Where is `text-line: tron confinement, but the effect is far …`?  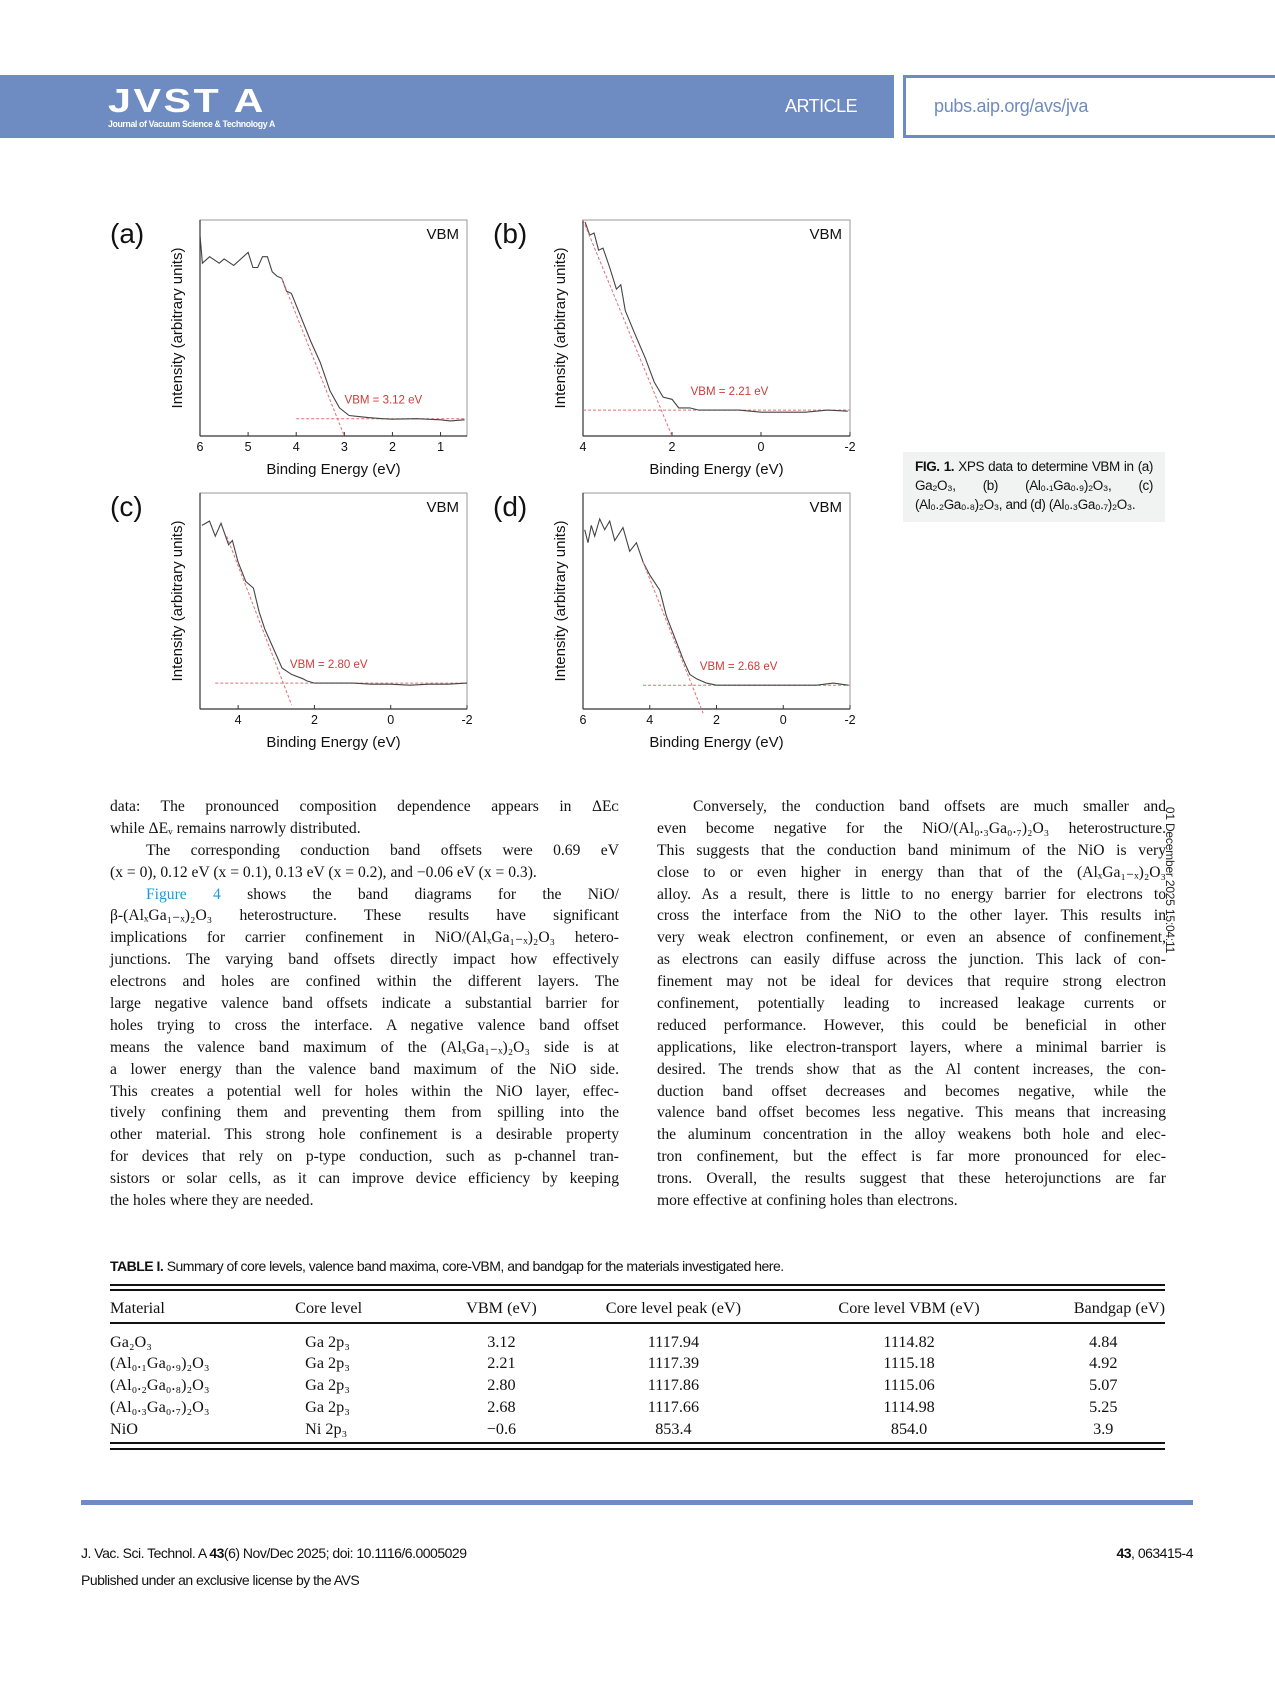
text-line: tron confinement, but the effect is far … is located at coordinates (911, 1157).